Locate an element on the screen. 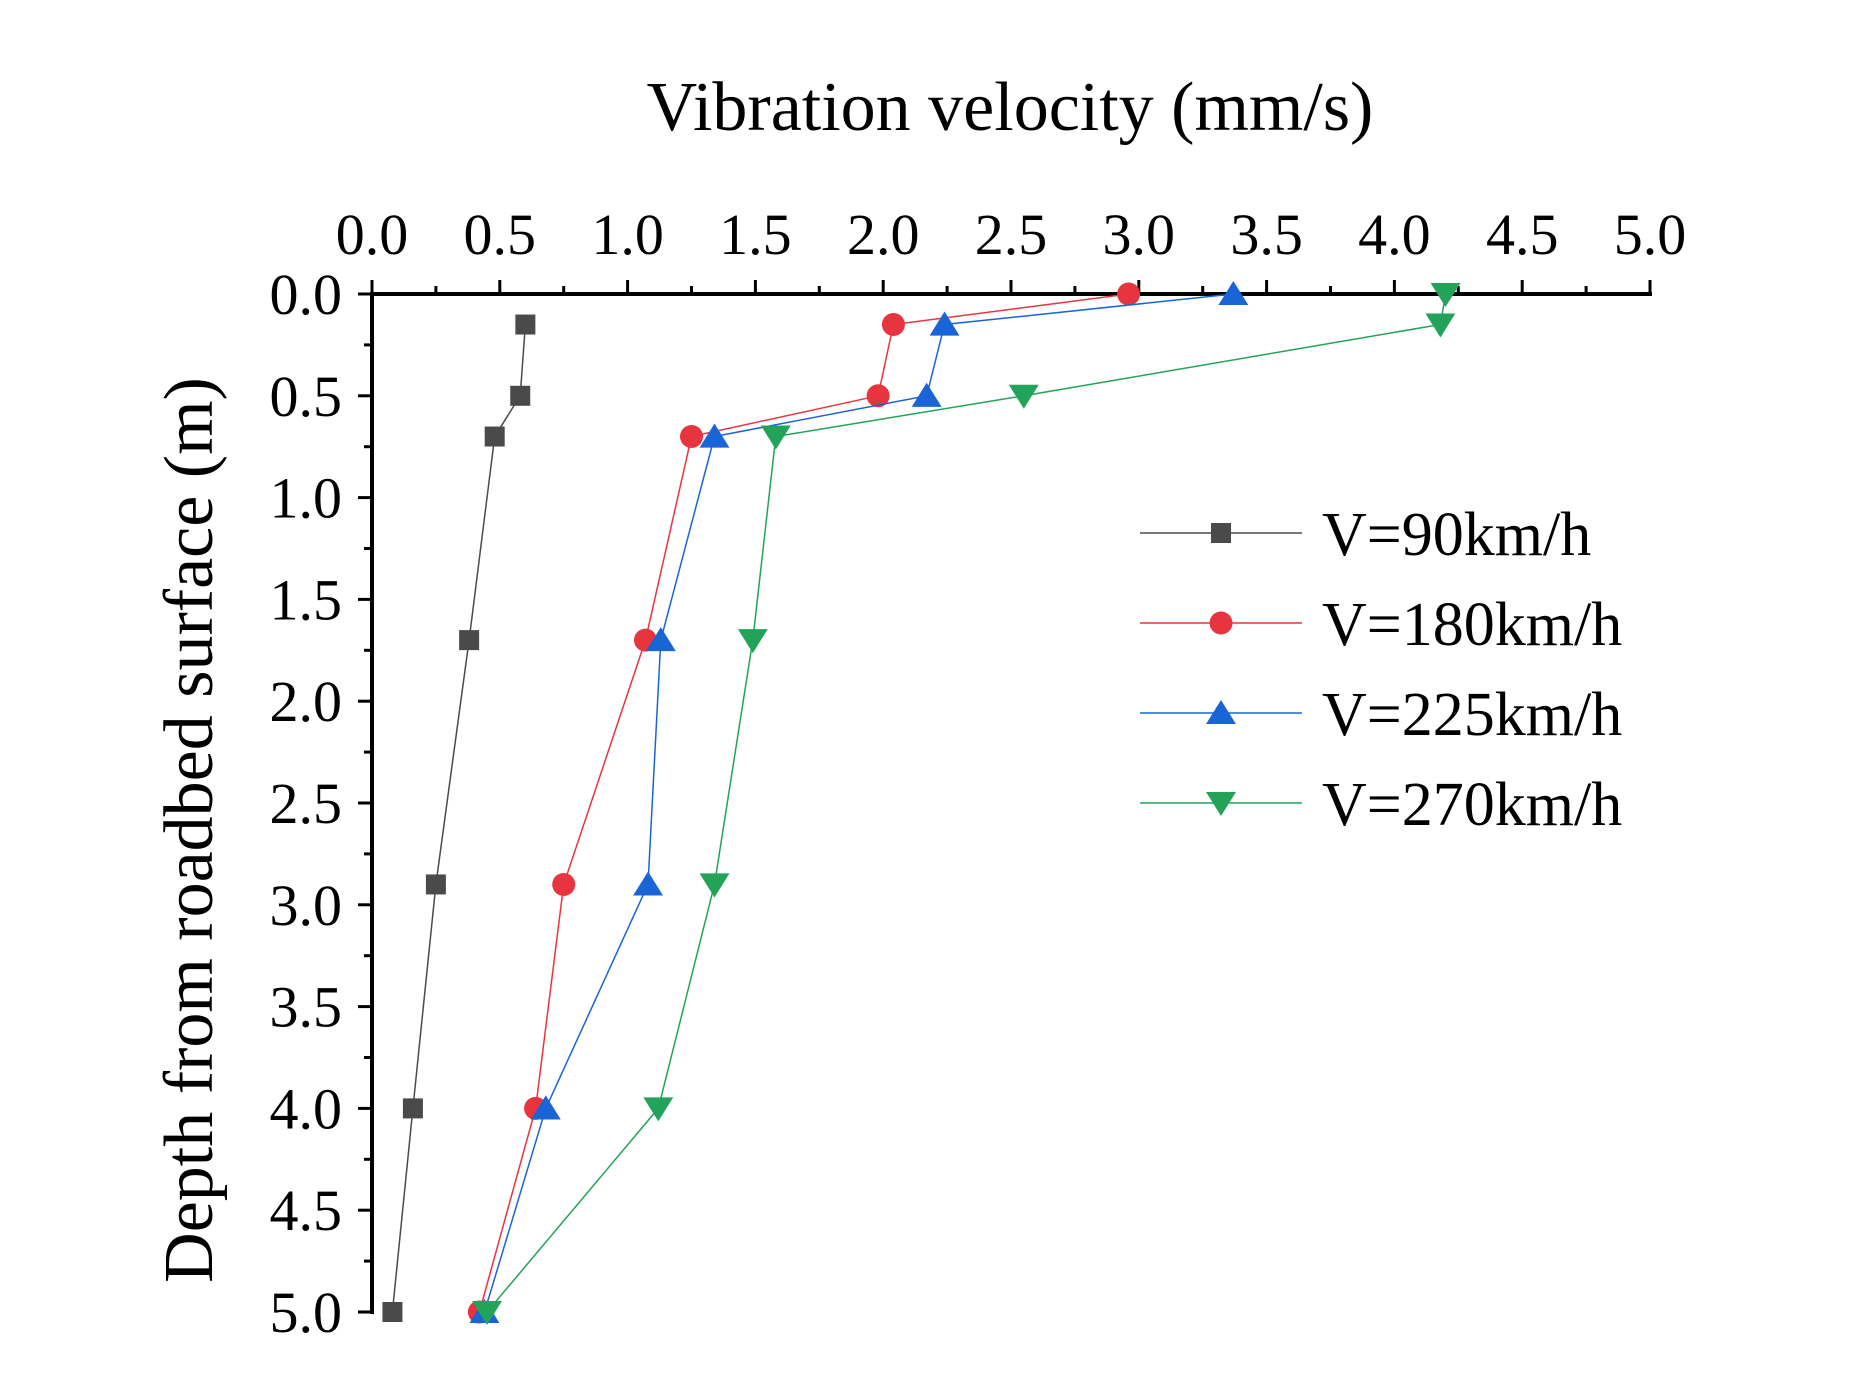 This screenshot has width=1860, height=1378. x-tick-label: 0.5 is located at coordinates (500, 234).